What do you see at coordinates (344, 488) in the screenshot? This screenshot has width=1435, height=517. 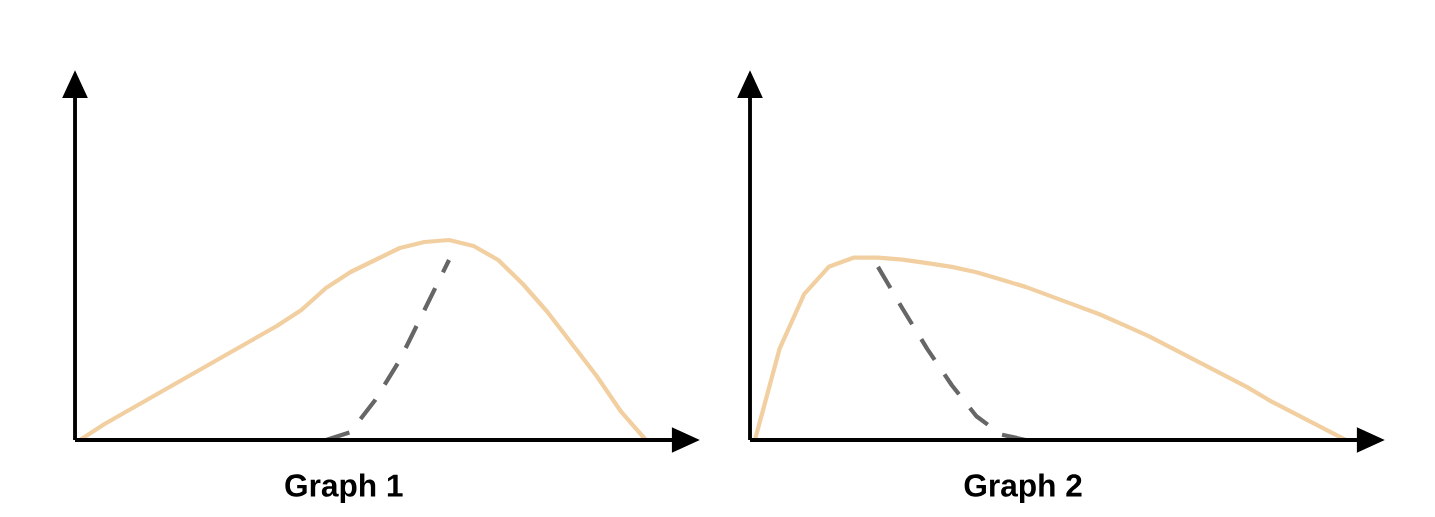 I see `x-axis-title: Graph 1` at bounding box center [344, 488].